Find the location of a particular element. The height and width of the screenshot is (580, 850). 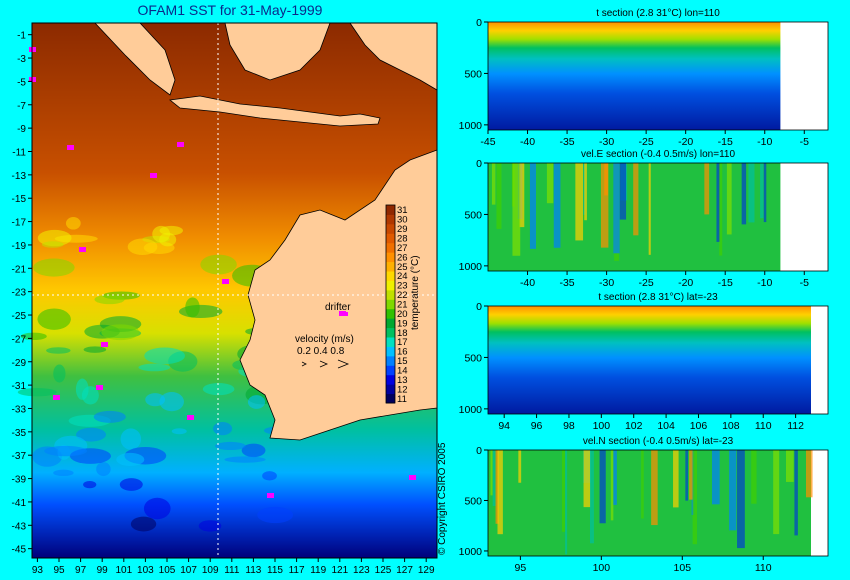

section-y-tick-label: 0 is located at coordinates (479, 451).